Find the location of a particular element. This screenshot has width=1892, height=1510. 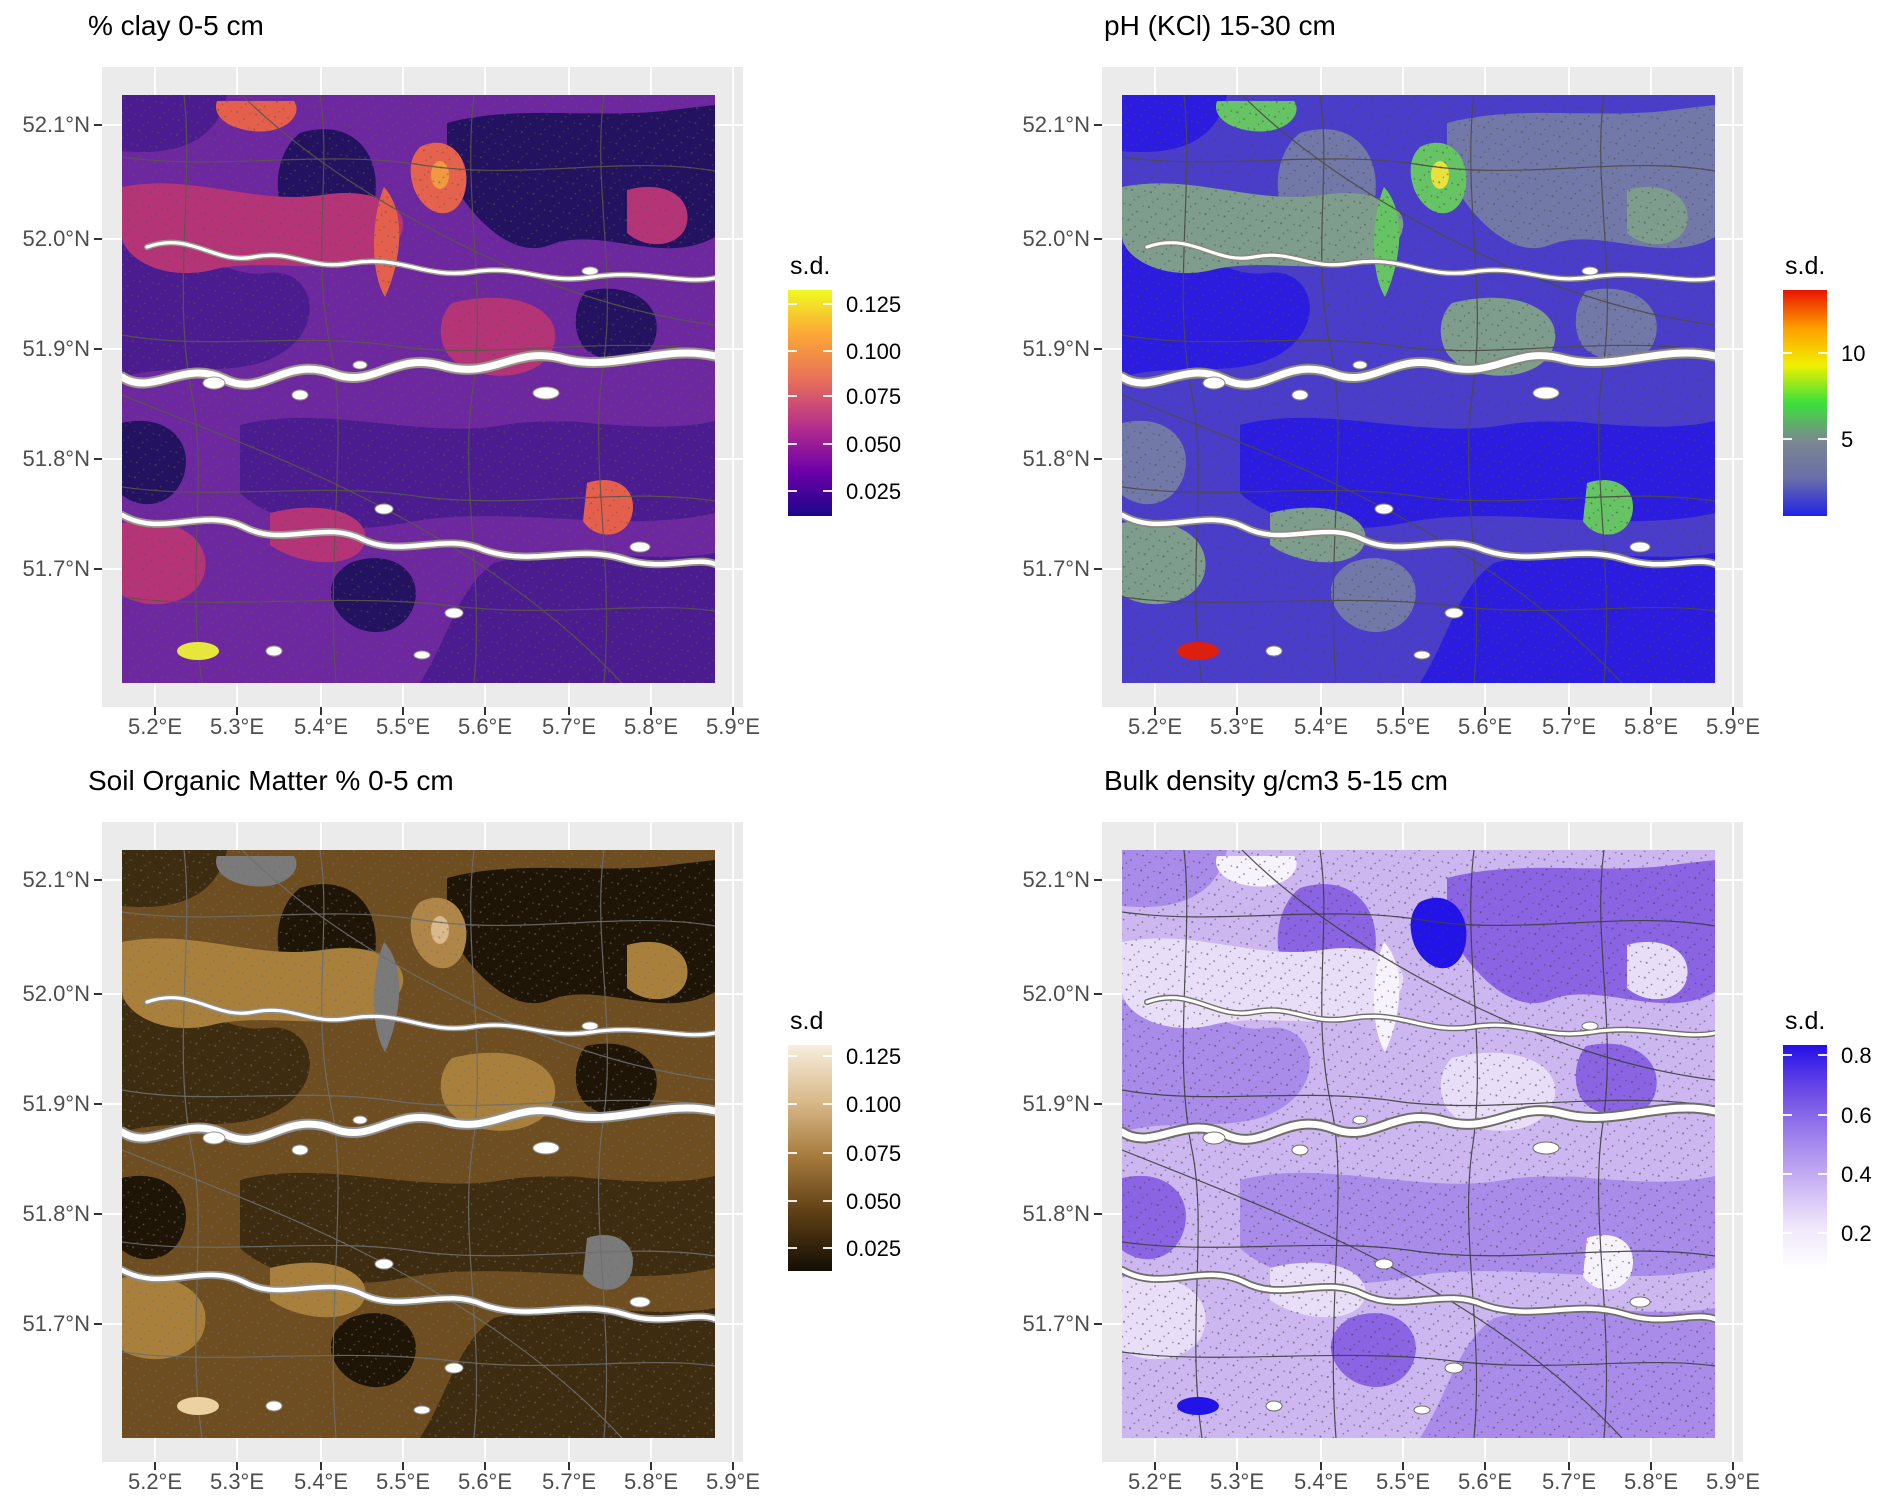

map-ph is located at coordinates (1418, 389).